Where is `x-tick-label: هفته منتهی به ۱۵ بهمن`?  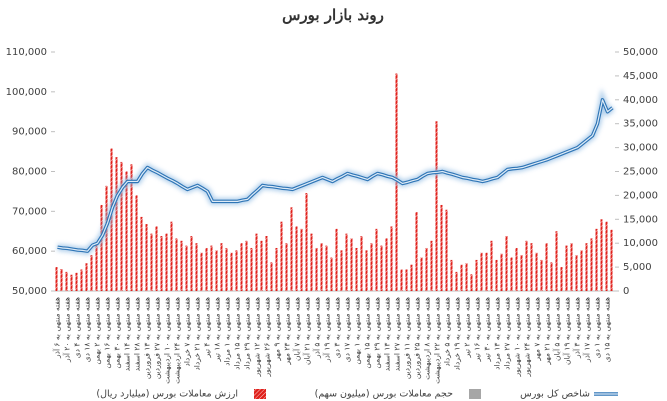 x-tick-label: هفته منتهی به ۱۵ بهمن is located at coordinates (367, 333).